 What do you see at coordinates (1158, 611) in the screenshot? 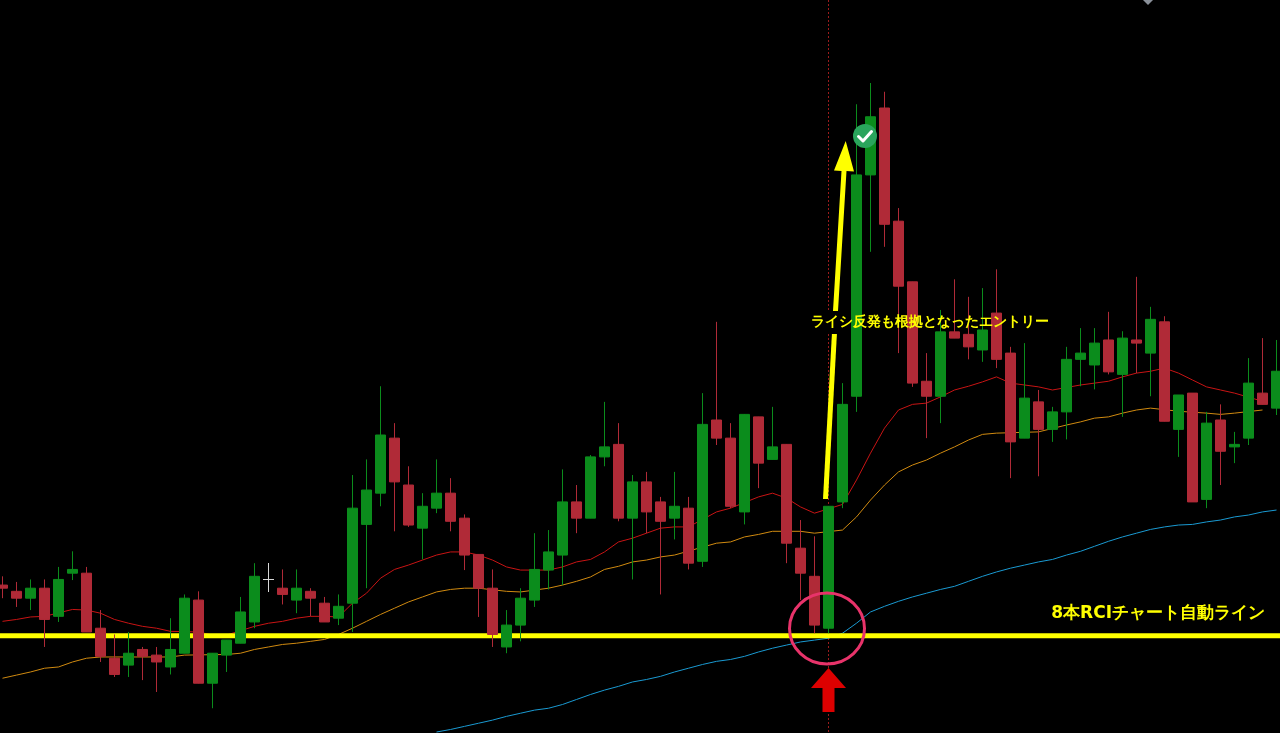
I see `ref-line-label: 8本RCIチャート自動ライン` at bounding box center [1158, 611].